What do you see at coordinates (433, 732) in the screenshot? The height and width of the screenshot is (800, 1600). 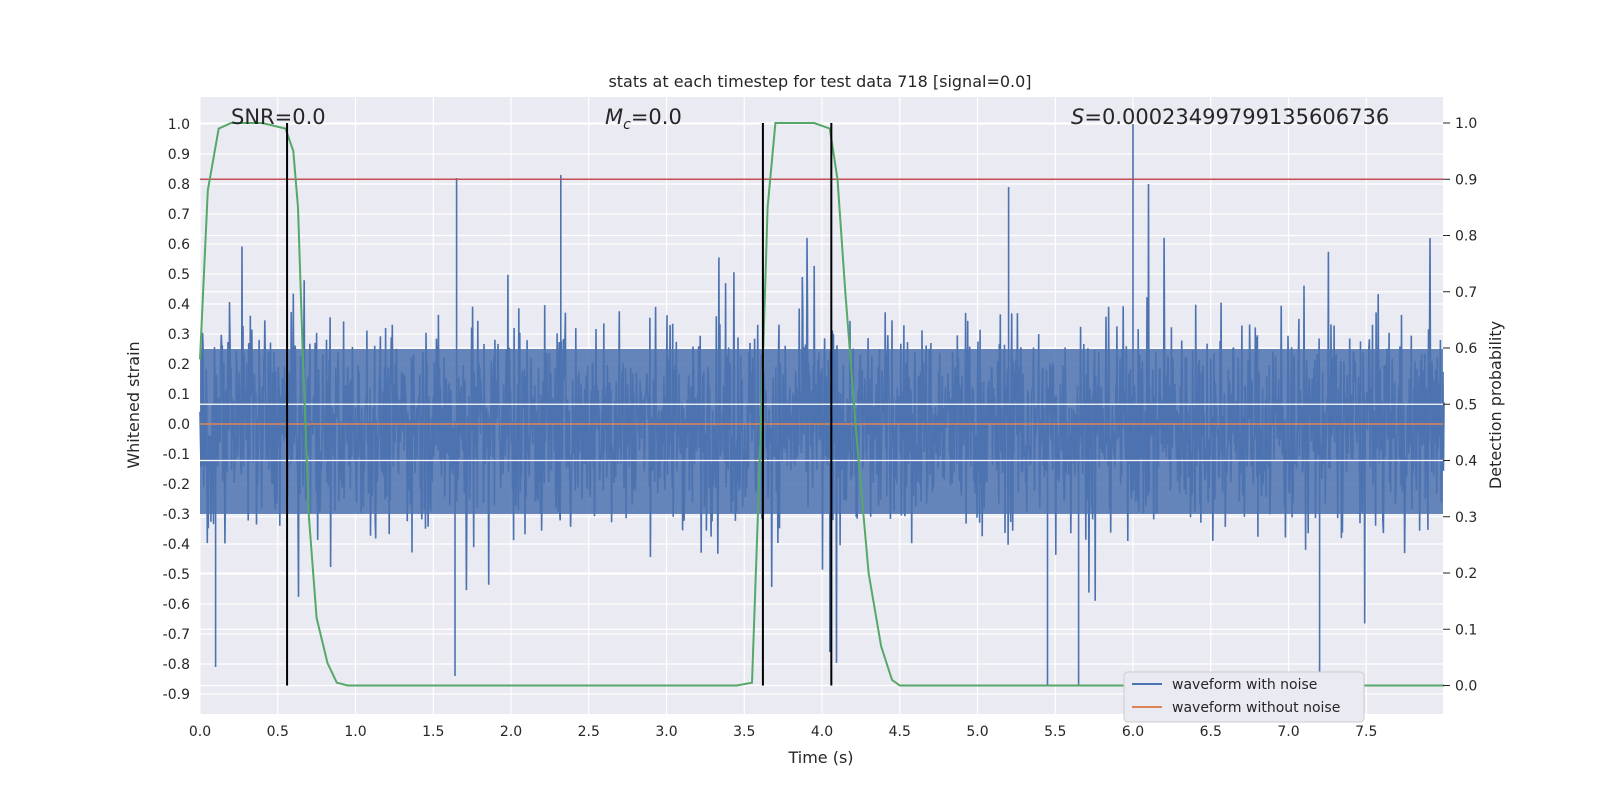 I see `x-tick-label: 1.5` at bounding box center [433, 732].